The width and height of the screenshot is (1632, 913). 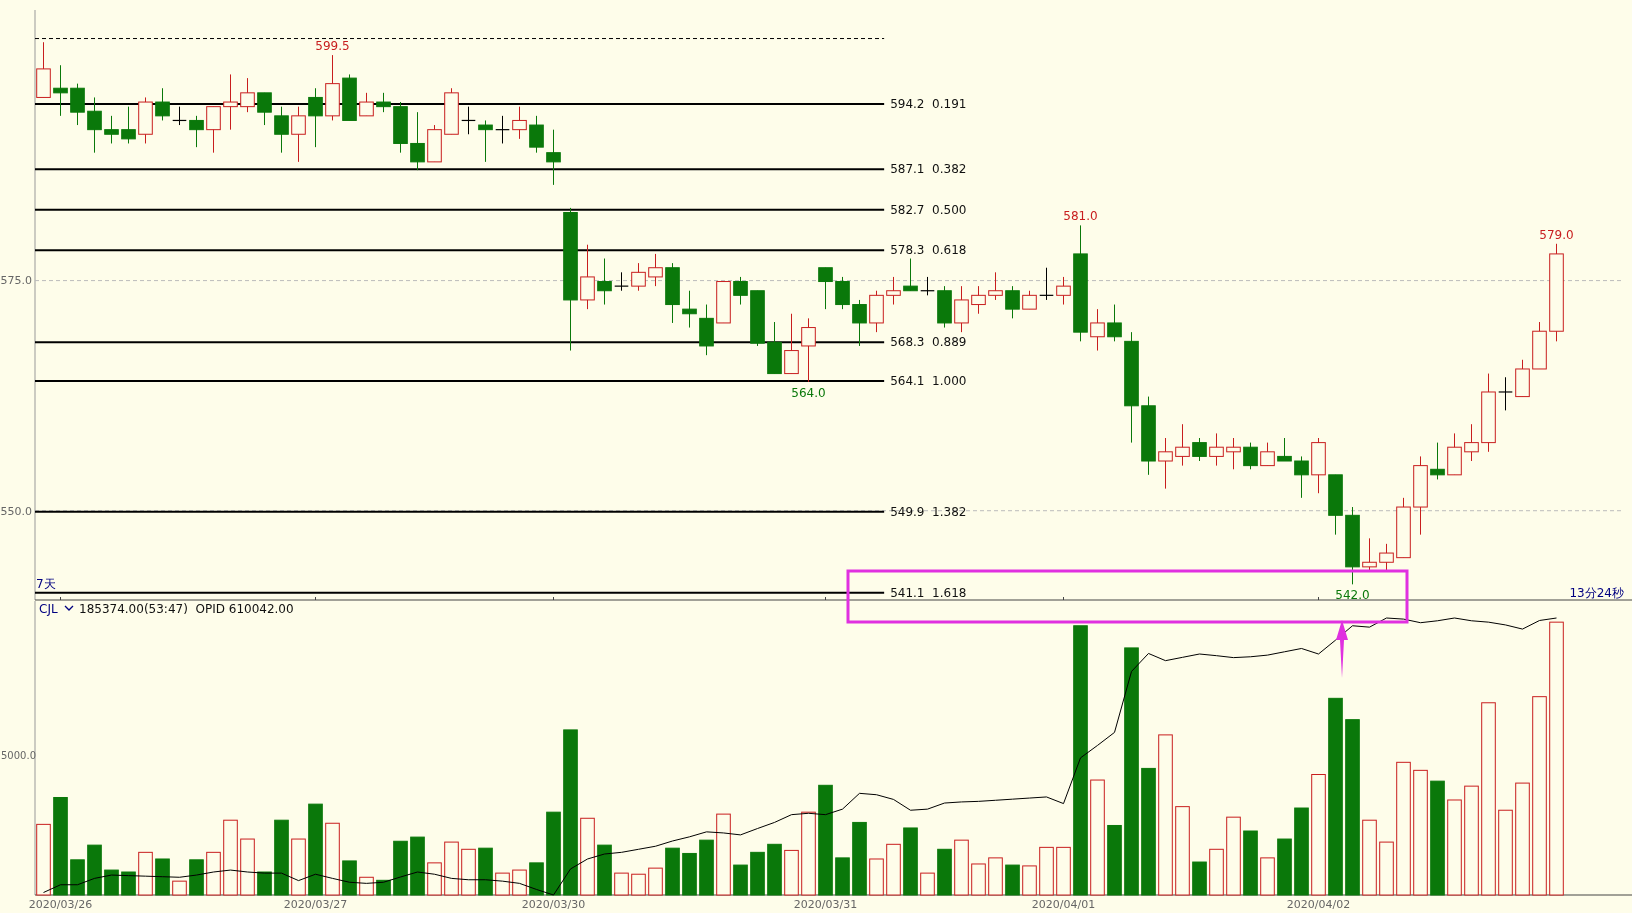 What do you see at coordinates (16, 511) in the screenshot?
I see `y-tick-label: 550.0` at bounding box center [16, 511].